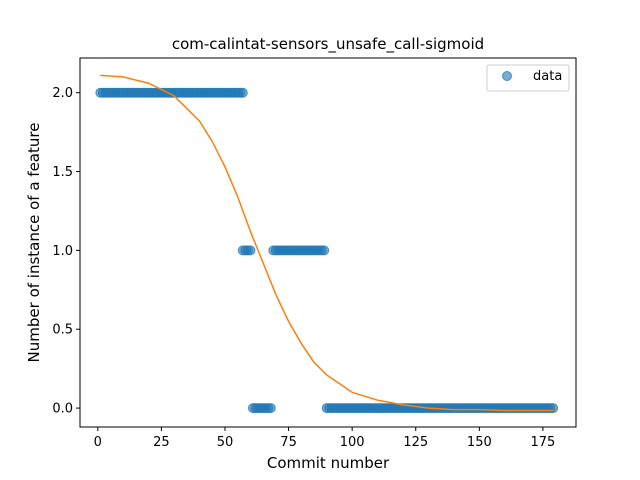  What do you see at coordinates (479, 442) in the screenshot?
I see `x-tick-label: 150` at bounding box center [479, 442].